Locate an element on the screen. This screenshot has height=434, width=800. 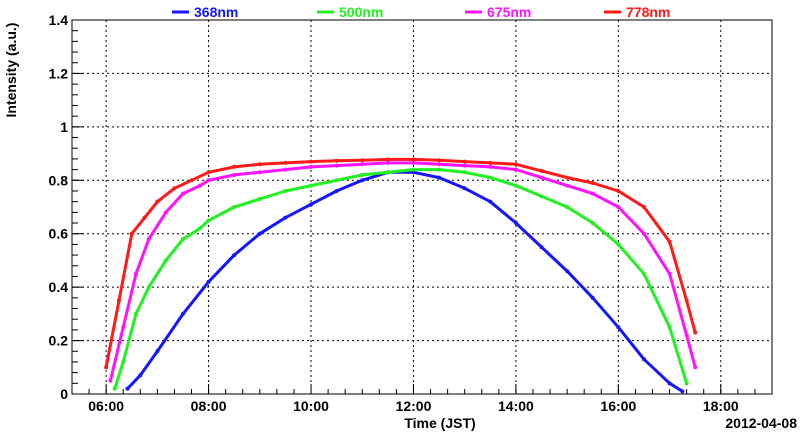
x-tick-label: 06:00 is located at coordinates (106, 406).